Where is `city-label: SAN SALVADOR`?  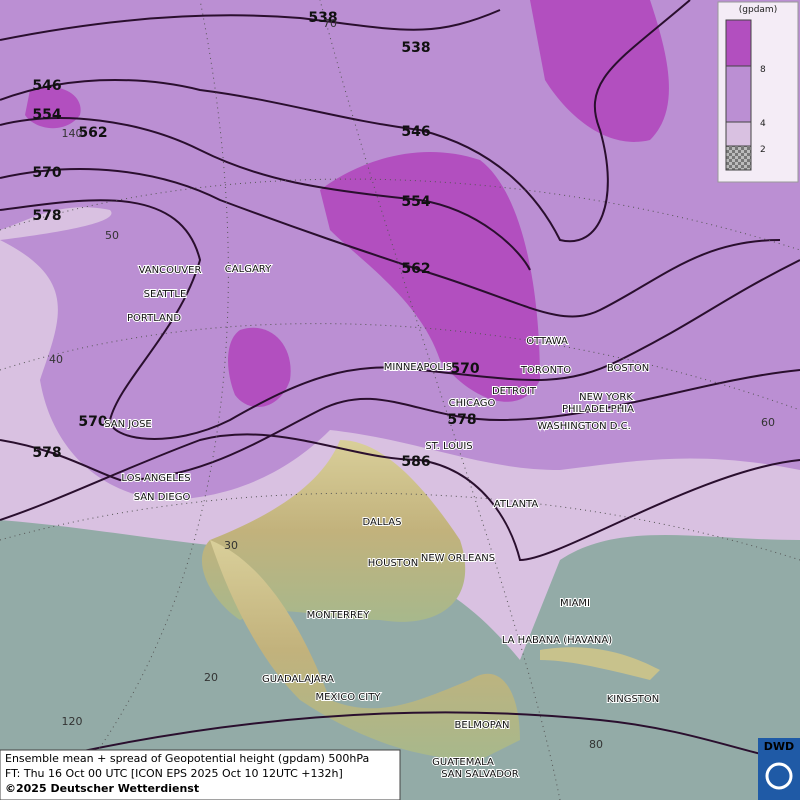 city-label: SAN SALVADOR is located at coordinates (479, 774).